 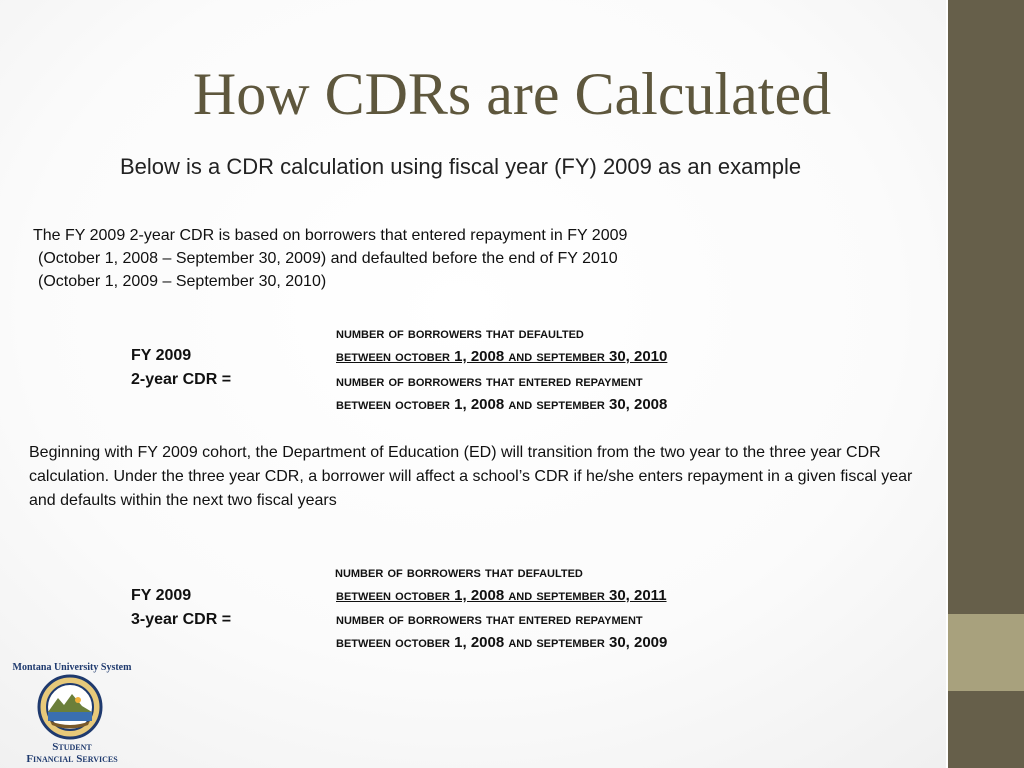 What do you see at coordinates (70, 707) in the screenshot?
I see `montana-state-seal-icon` at bounding box center [70, 707].